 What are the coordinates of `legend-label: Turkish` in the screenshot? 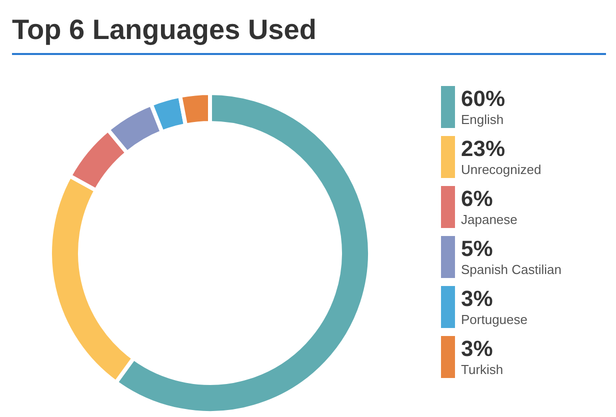 It's located at (482, 370).